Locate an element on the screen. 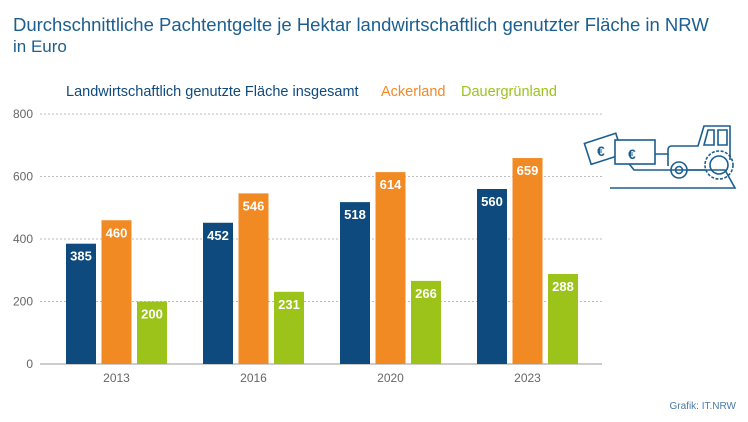 This screenshot has width=748, height=422. legend-ackerland: Ackerland is located at coordinates (413, 92).